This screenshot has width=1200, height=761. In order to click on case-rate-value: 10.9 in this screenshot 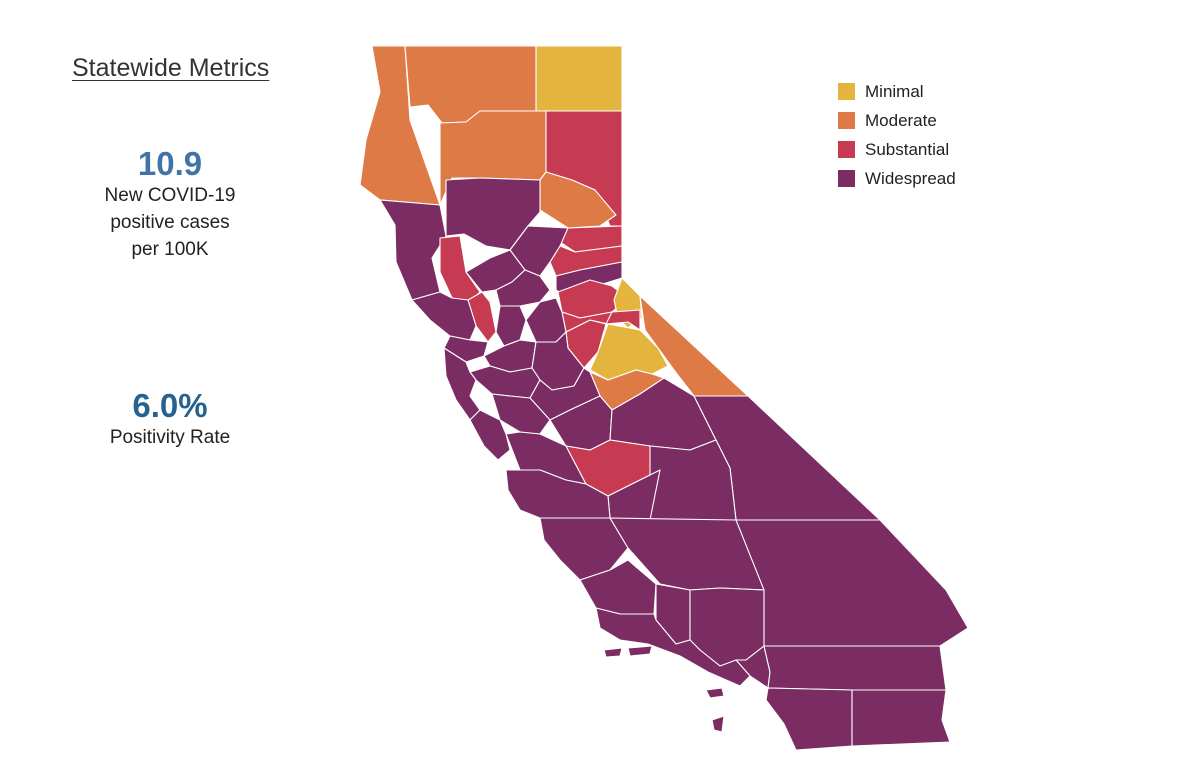, I will do `click(170, 163)`.